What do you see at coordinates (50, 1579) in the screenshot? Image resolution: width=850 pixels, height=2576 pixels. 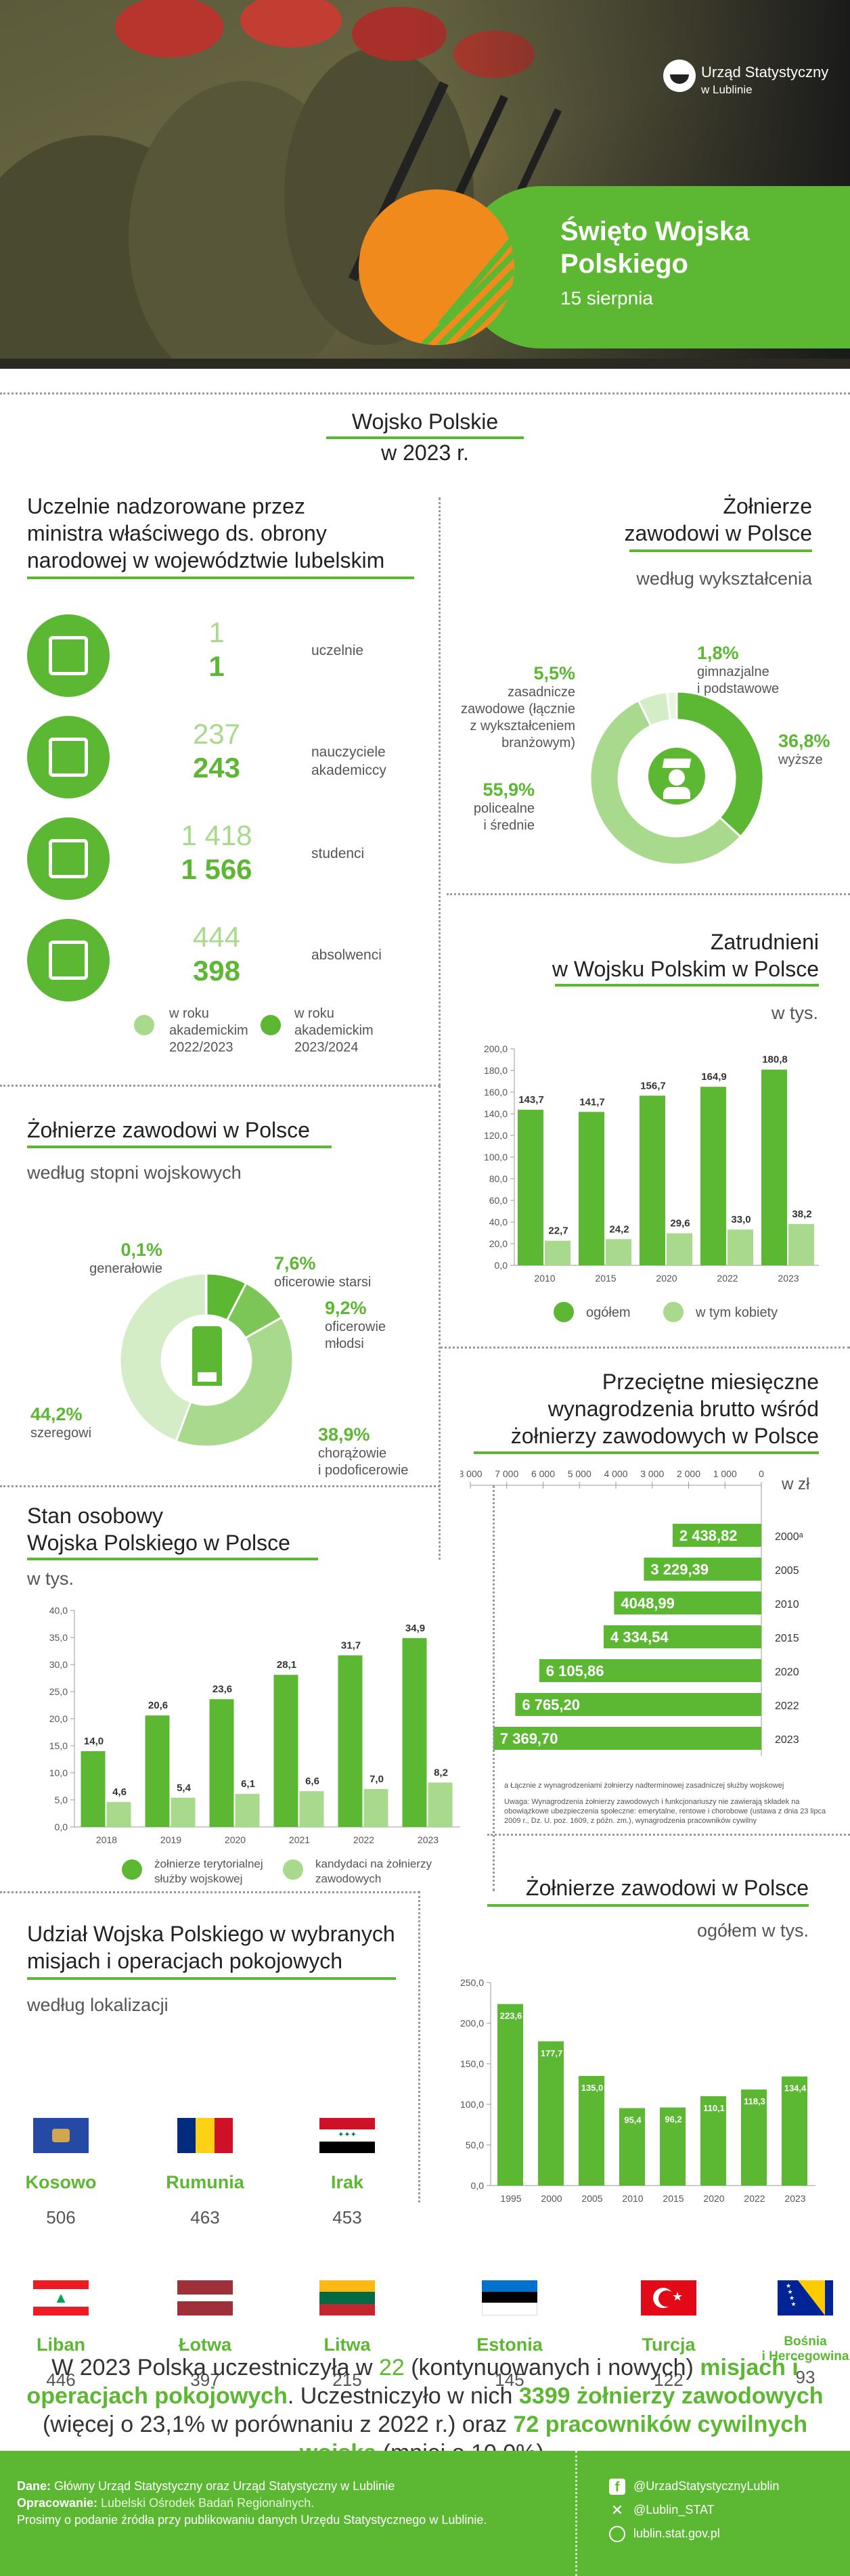 I see `personnel-unit: w tys.` at bounding box center [50, 1579].